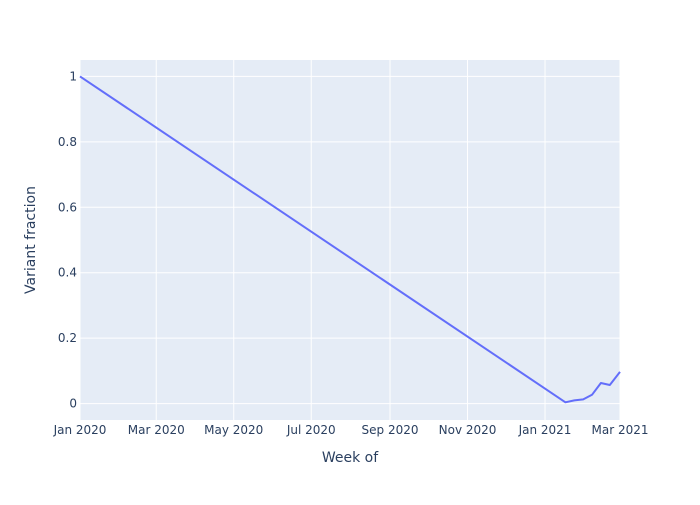 This screenshot has height=505, width=700. I want to click on y-axis-ticks: 0 0.2 0.4 0.6 0.8 1, so click(67, 239).